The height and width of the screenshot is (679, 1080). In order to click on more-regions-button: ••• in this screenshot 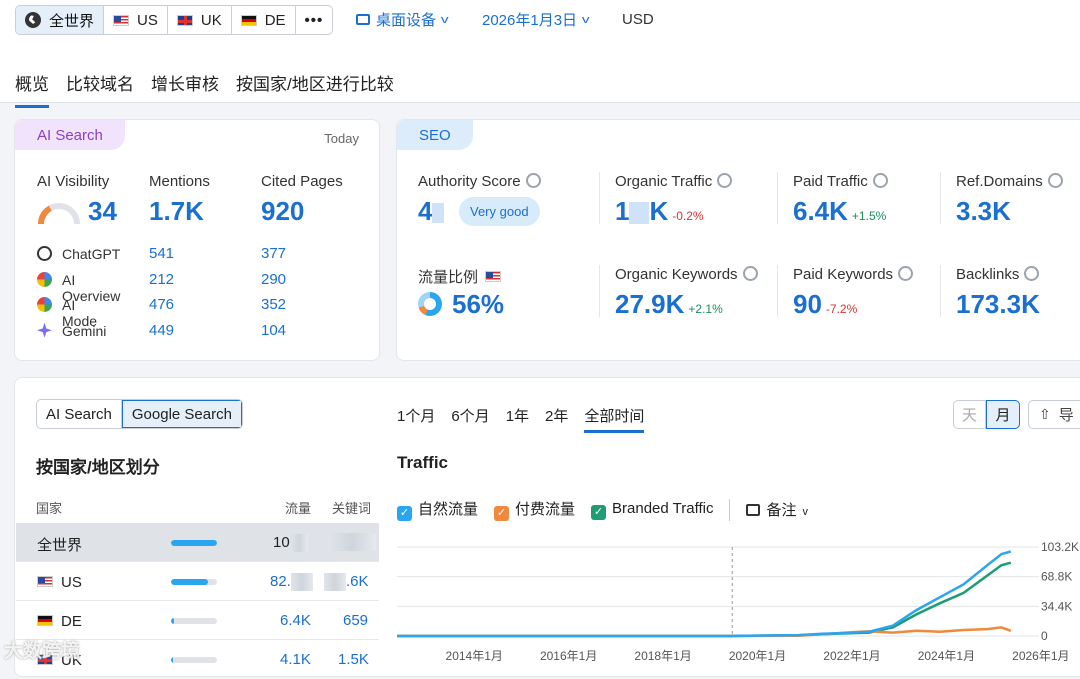, I will do `click(314, 20)`.